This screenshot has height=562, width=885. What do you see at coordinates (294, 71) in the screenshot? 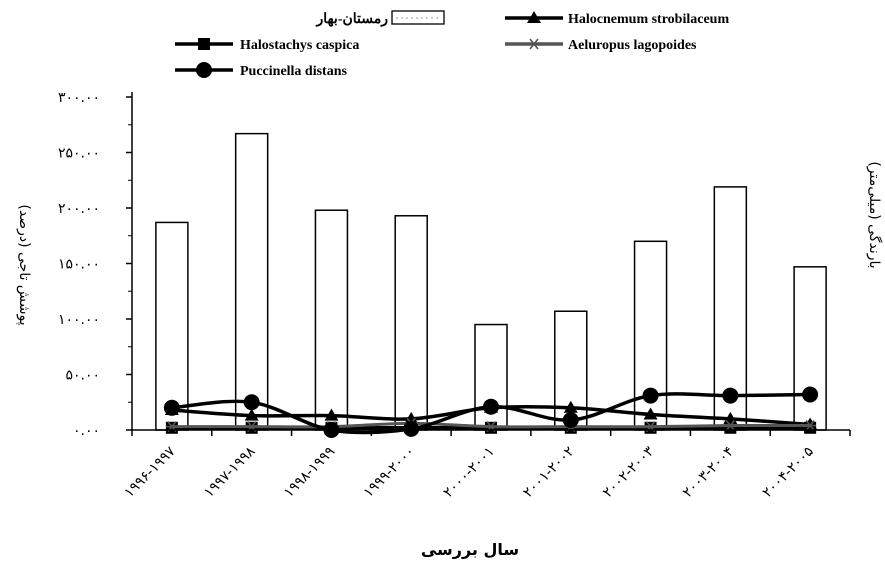
I see `legend-label: Puccinella distans` at bounding box center [294, 71].